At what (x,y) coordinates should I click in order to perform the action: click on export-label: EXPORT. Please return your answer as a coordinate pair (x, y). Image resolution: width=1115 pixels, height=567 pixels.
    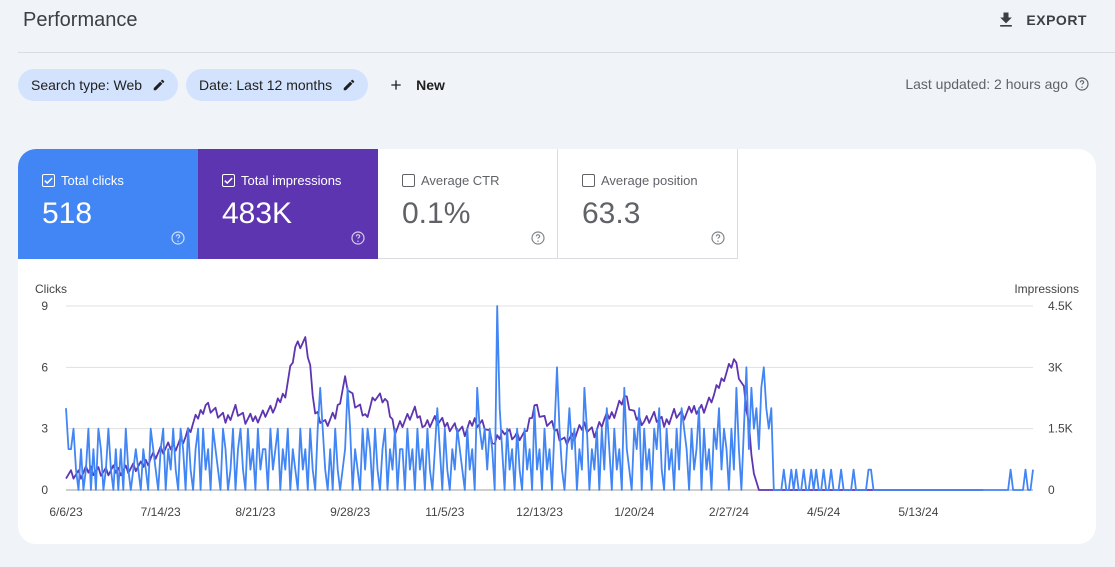
    Looking at the image, I should click on (1056, 20).